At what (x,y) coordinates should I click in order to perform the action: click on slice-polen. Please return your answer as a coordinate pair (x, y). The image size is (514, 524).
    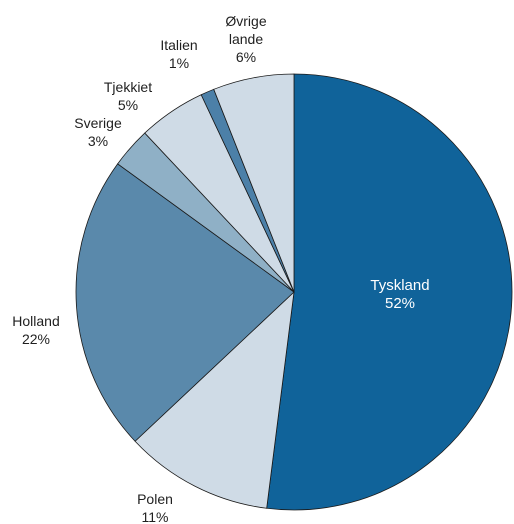
    Looking at the image, I should click on (214, 399).